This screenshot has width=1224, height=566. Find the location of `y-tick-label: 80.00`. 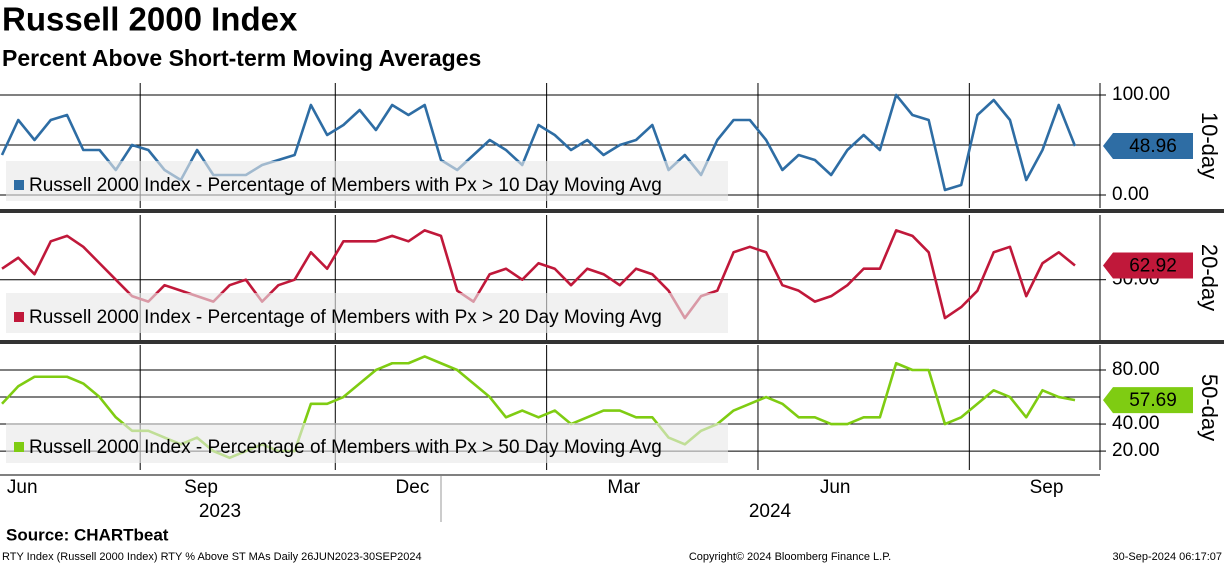

y-tick-label: 80.00 is located at coordinates (1136, 369).